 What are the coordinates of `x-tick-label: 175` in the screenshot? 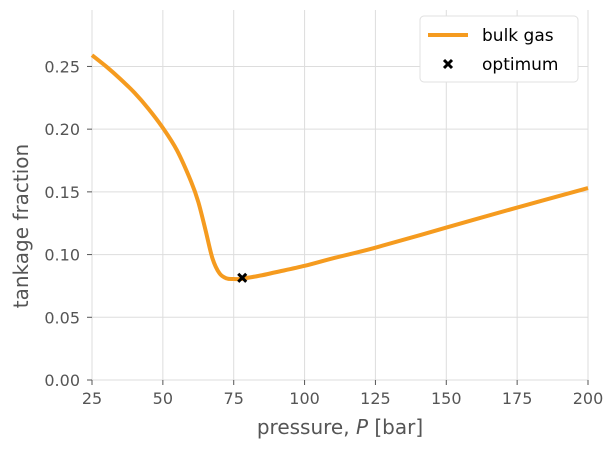 It's located at (517, 398).